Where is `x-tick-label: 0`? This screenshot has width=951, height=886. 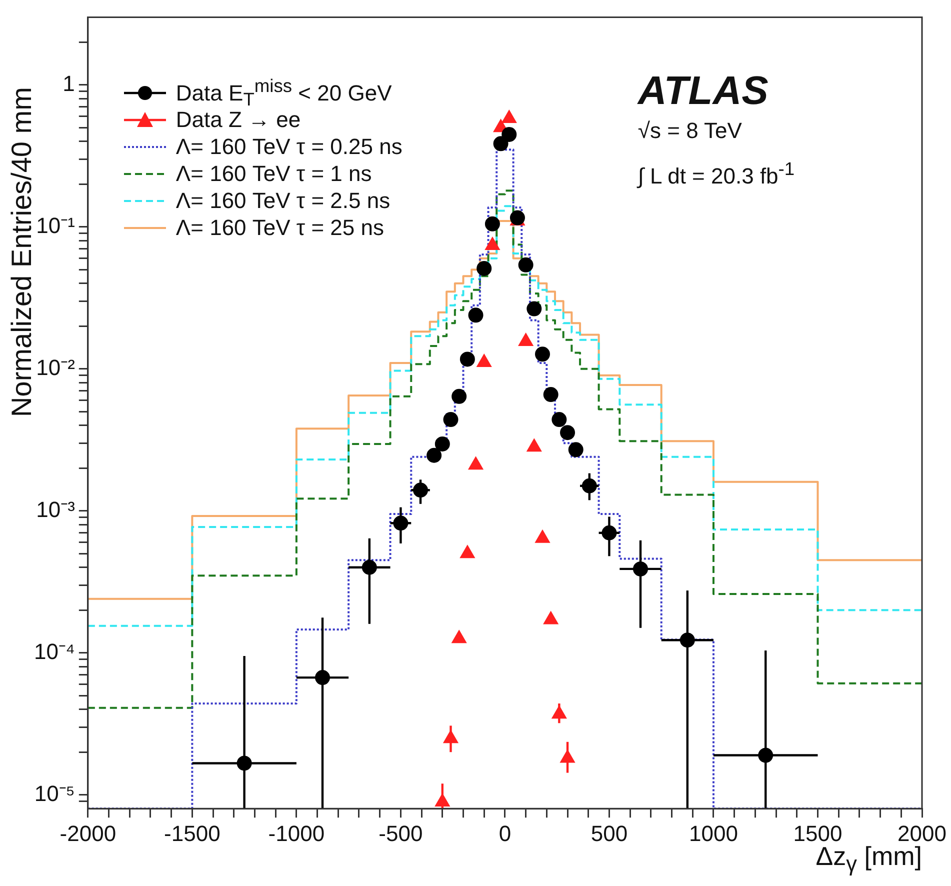
x-tick-label: 0 is located at coordinates (505, 833).